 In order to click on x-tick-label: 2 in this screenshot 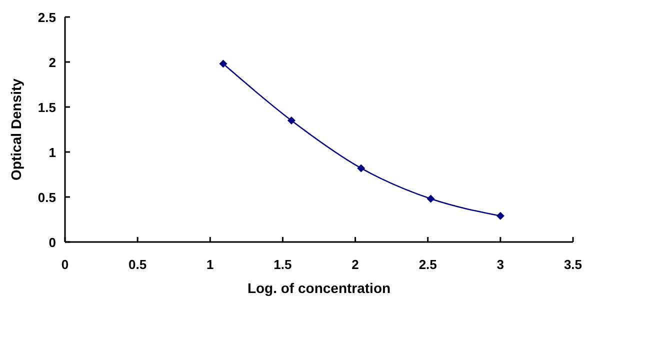, I will do `click(355, 264)`.